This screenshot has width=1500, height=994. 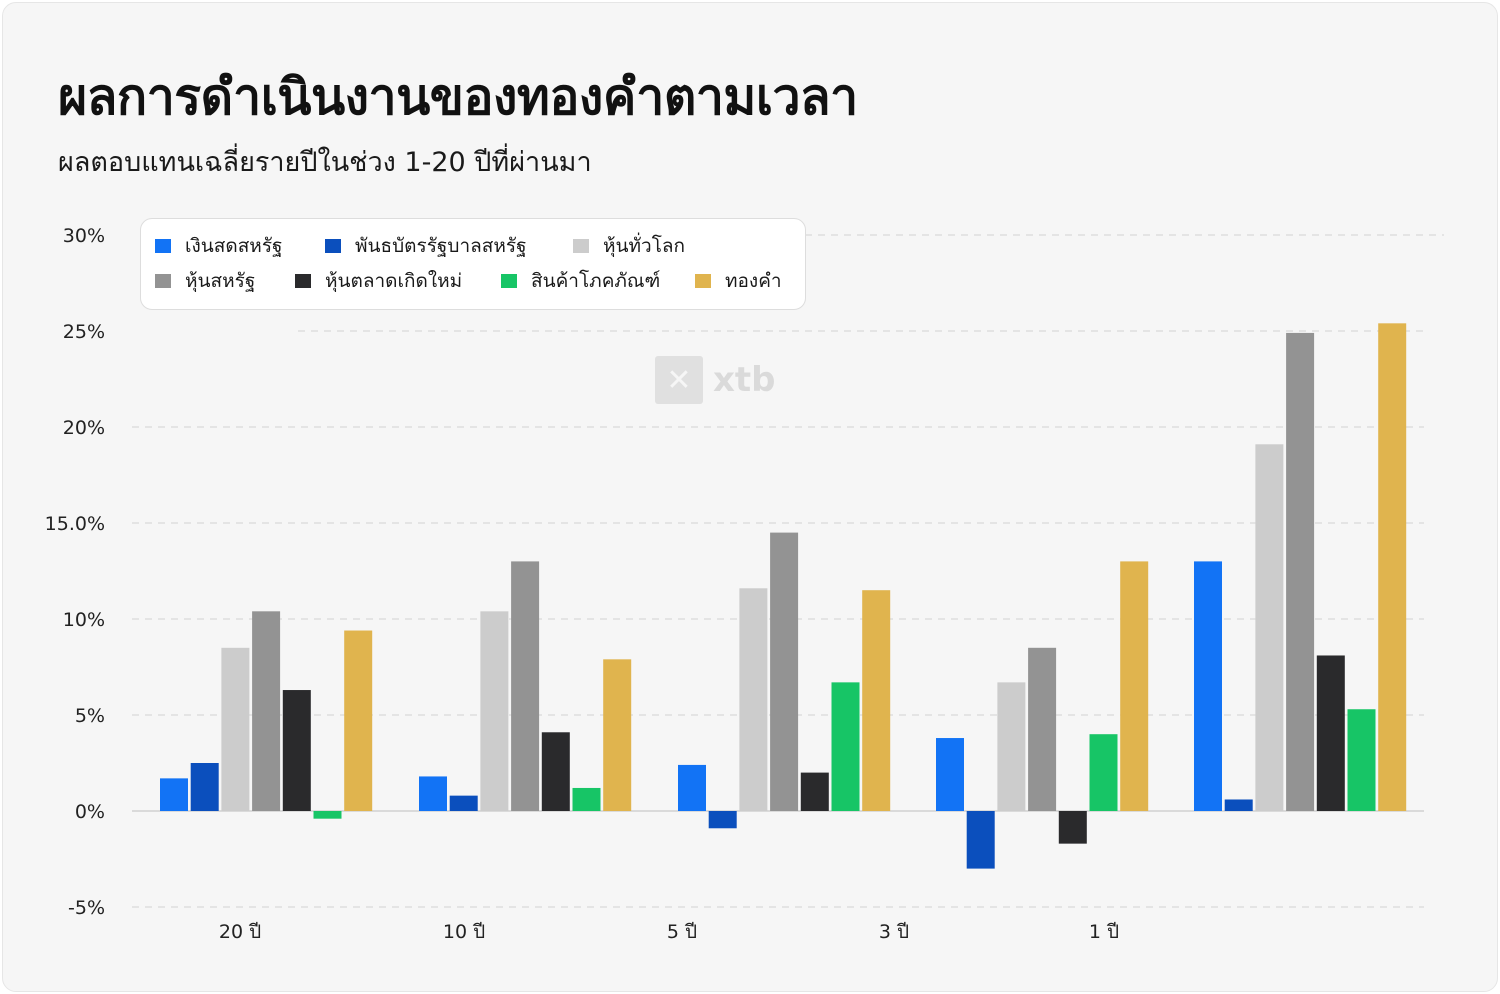 I want to click on xtb-watermark: ✕ xtb, so click(x=715, y=380).